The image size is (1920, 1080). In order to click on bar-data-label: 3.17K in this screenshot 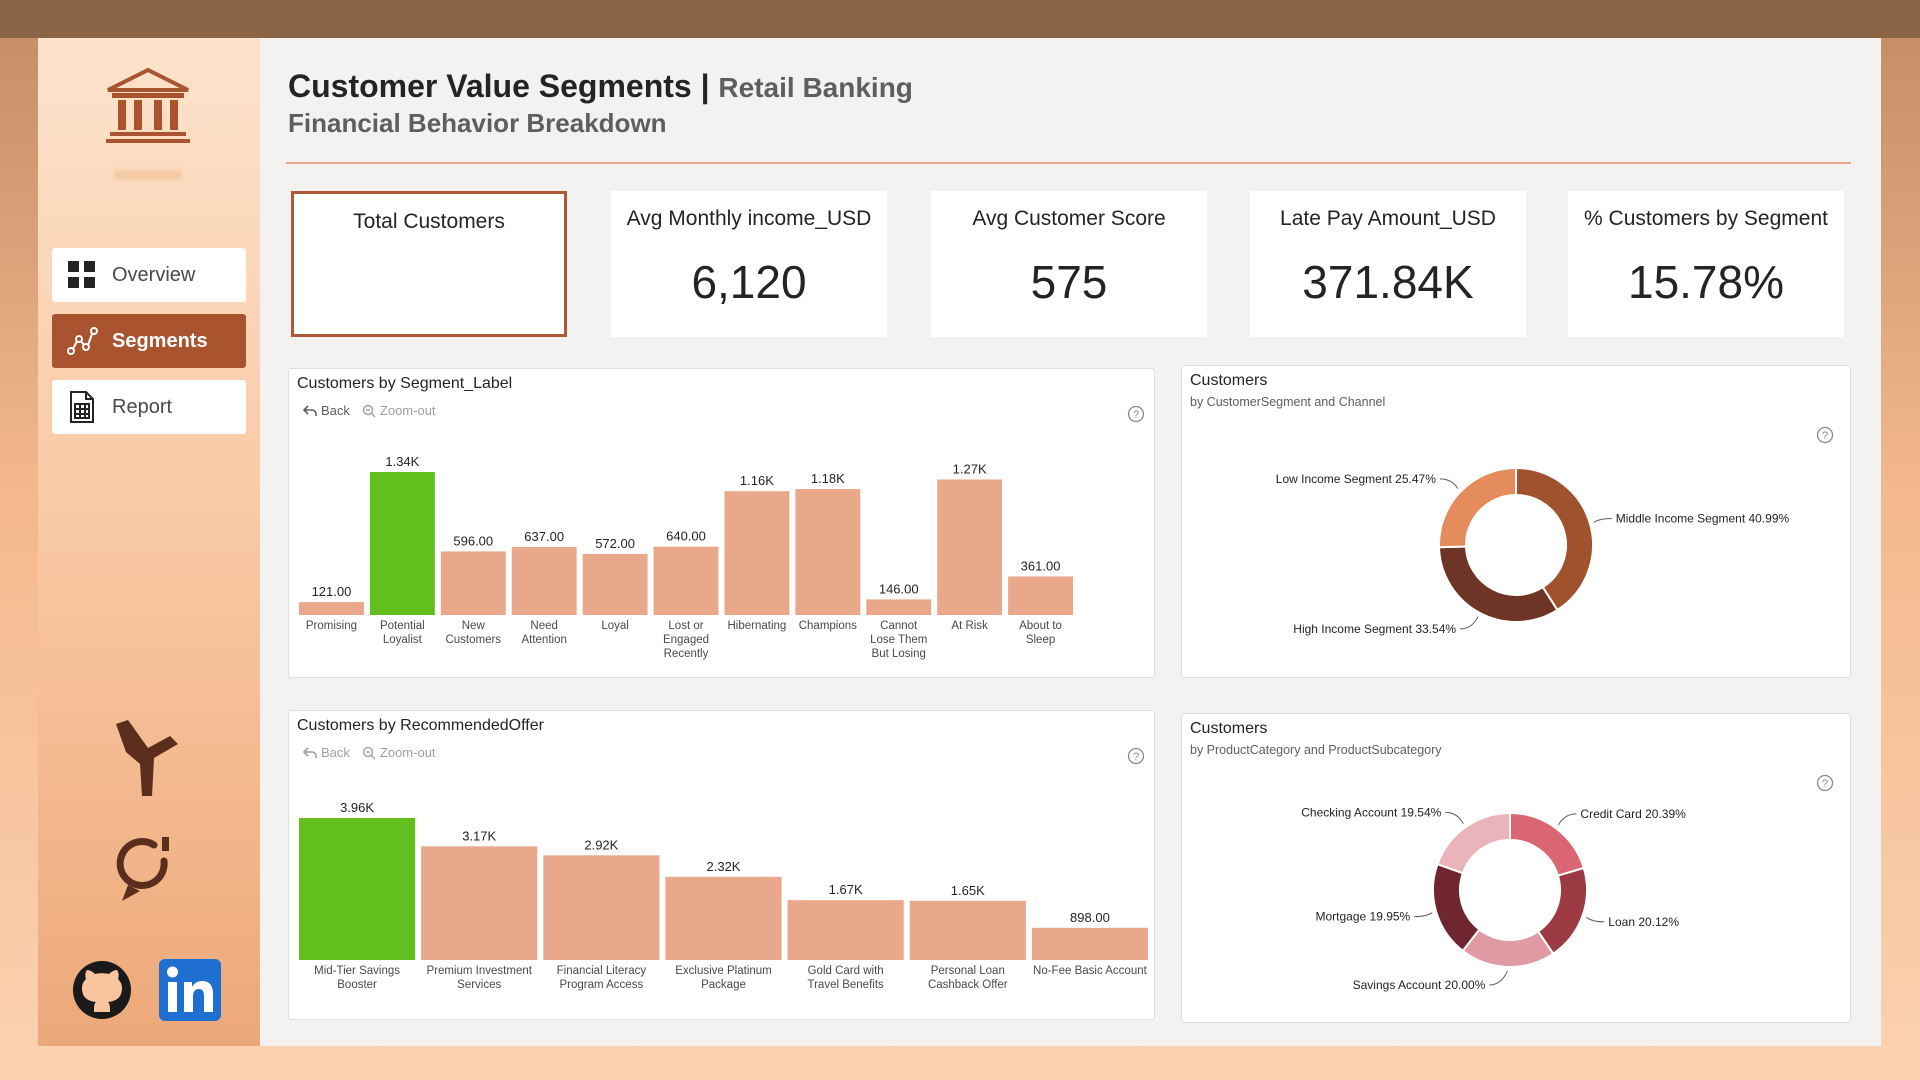, I will do `click(479, 835)`.